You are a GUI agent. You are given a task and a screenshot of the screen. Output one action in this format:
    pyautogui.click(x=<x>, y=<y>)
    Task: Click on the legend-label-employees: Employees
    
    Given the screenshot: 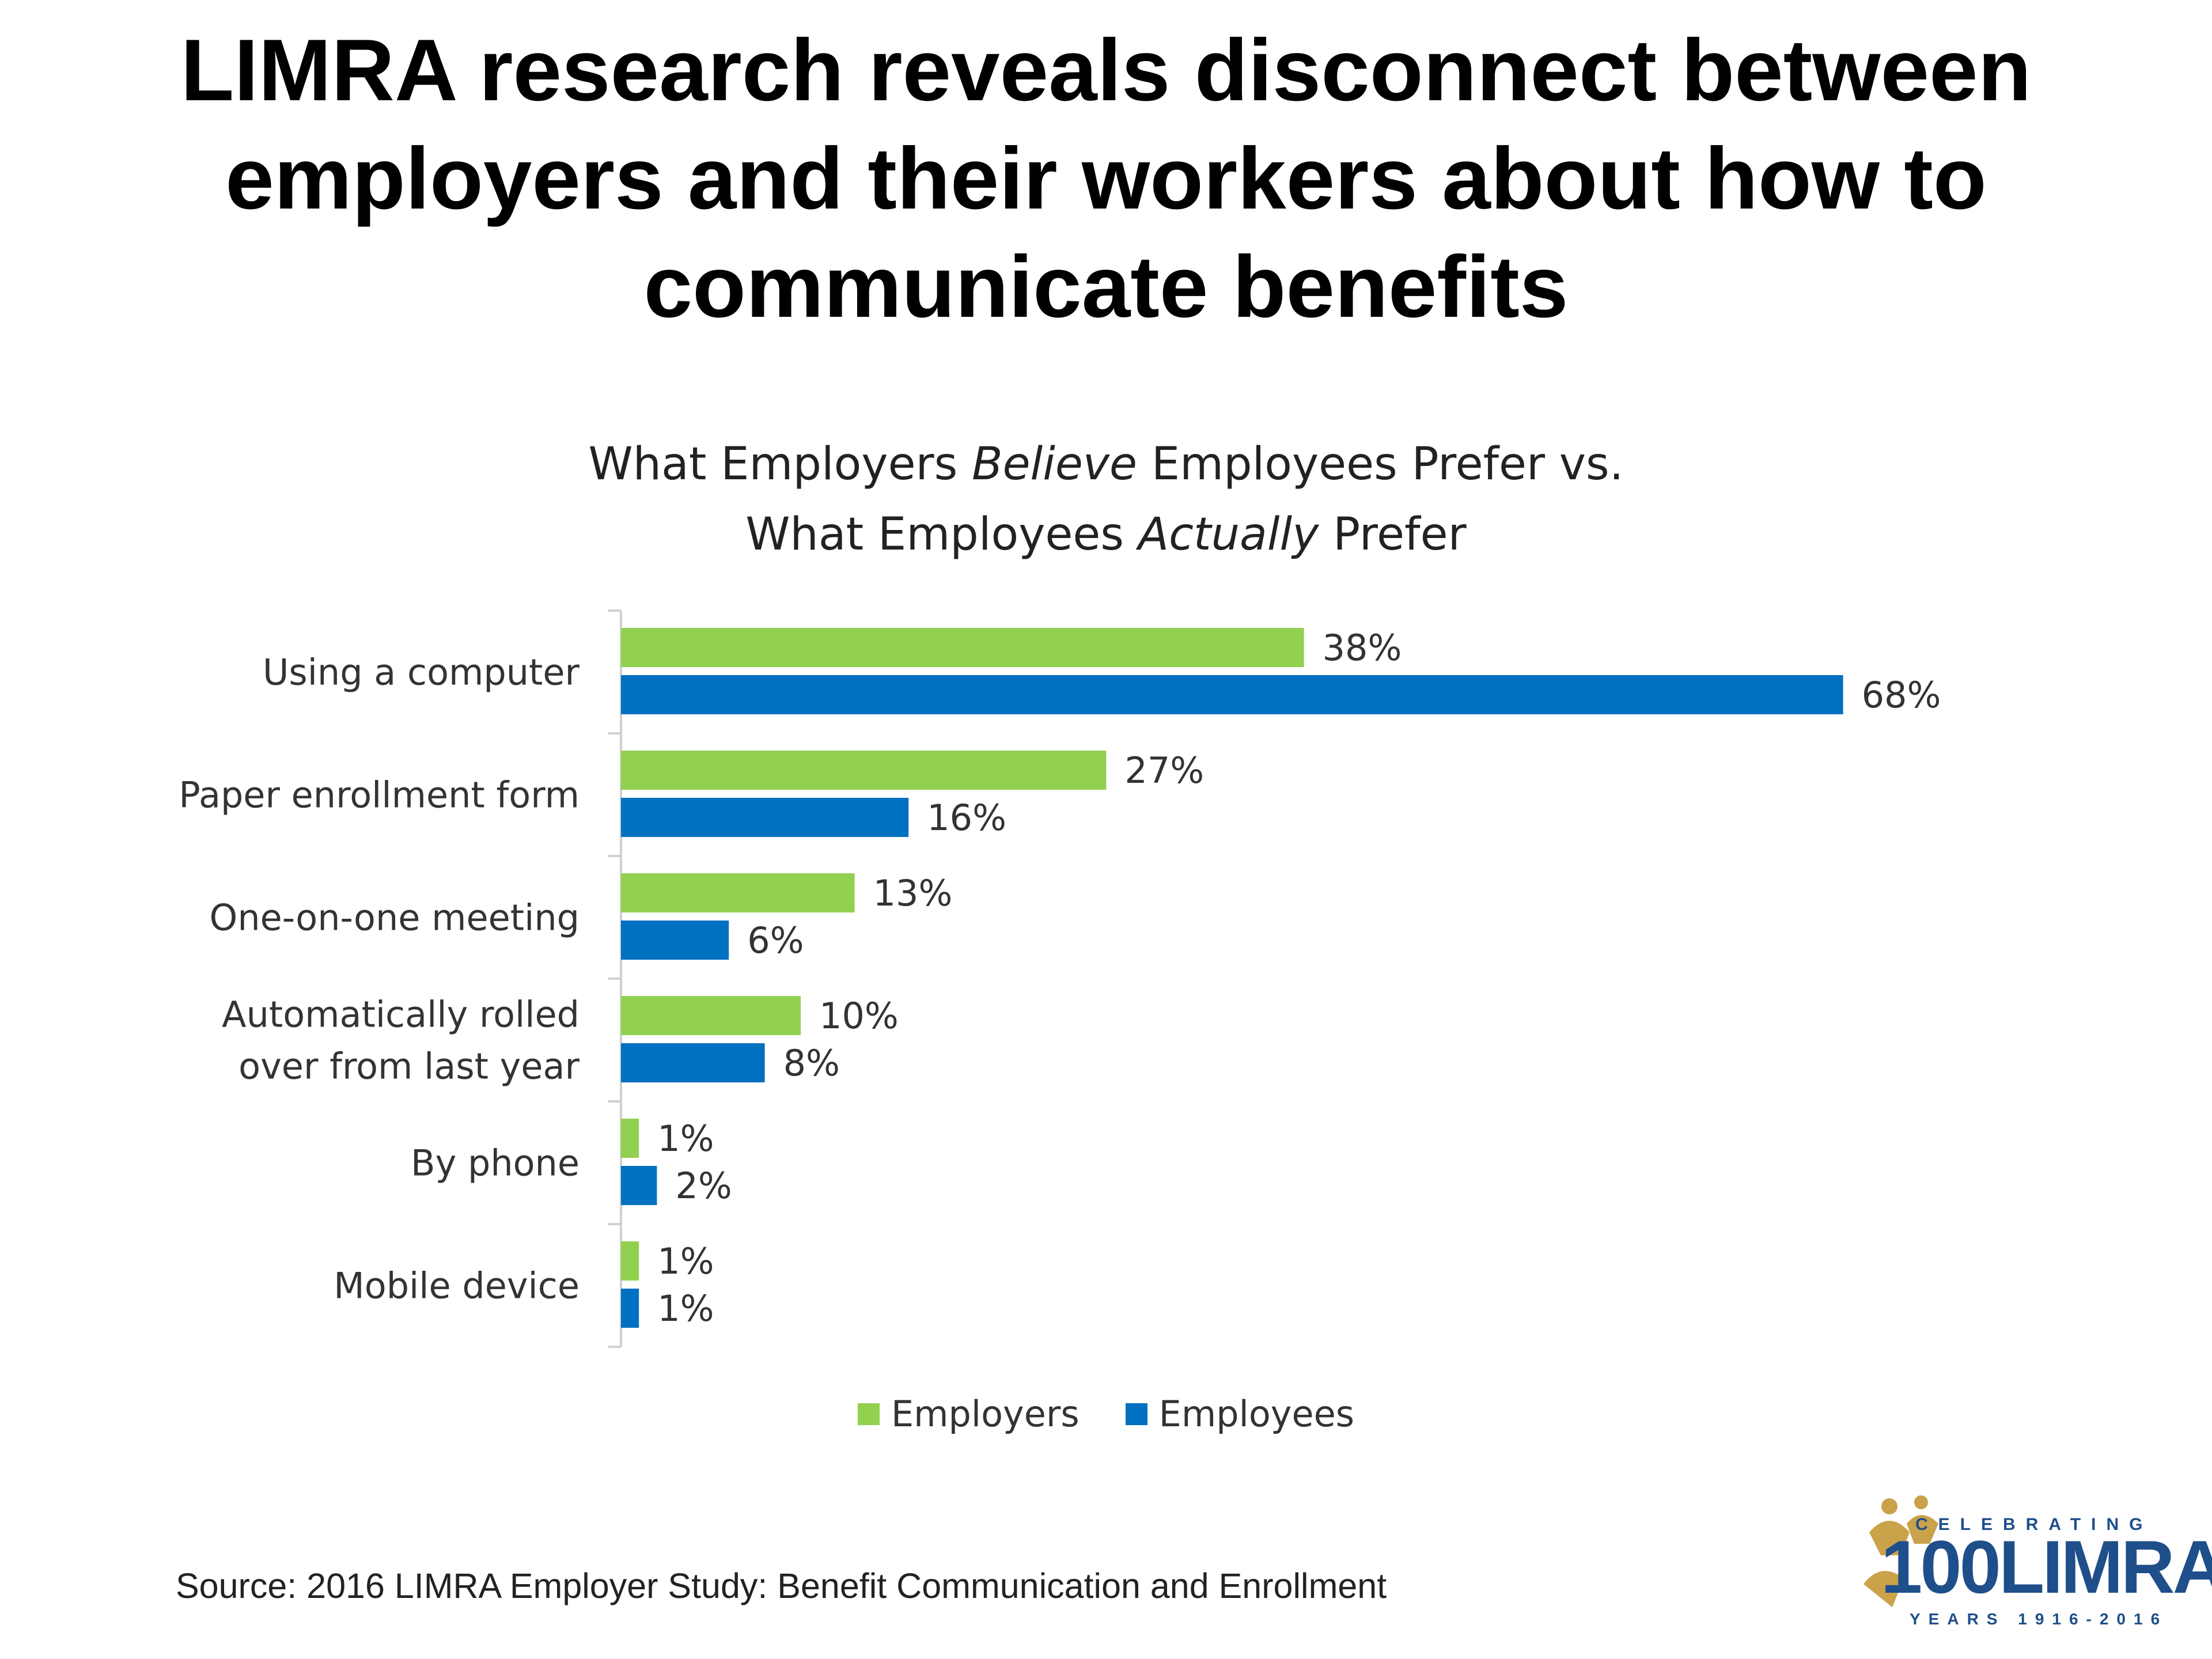 What is the action you would take?
    pyautogui.click(x=1256, y=1414)
    